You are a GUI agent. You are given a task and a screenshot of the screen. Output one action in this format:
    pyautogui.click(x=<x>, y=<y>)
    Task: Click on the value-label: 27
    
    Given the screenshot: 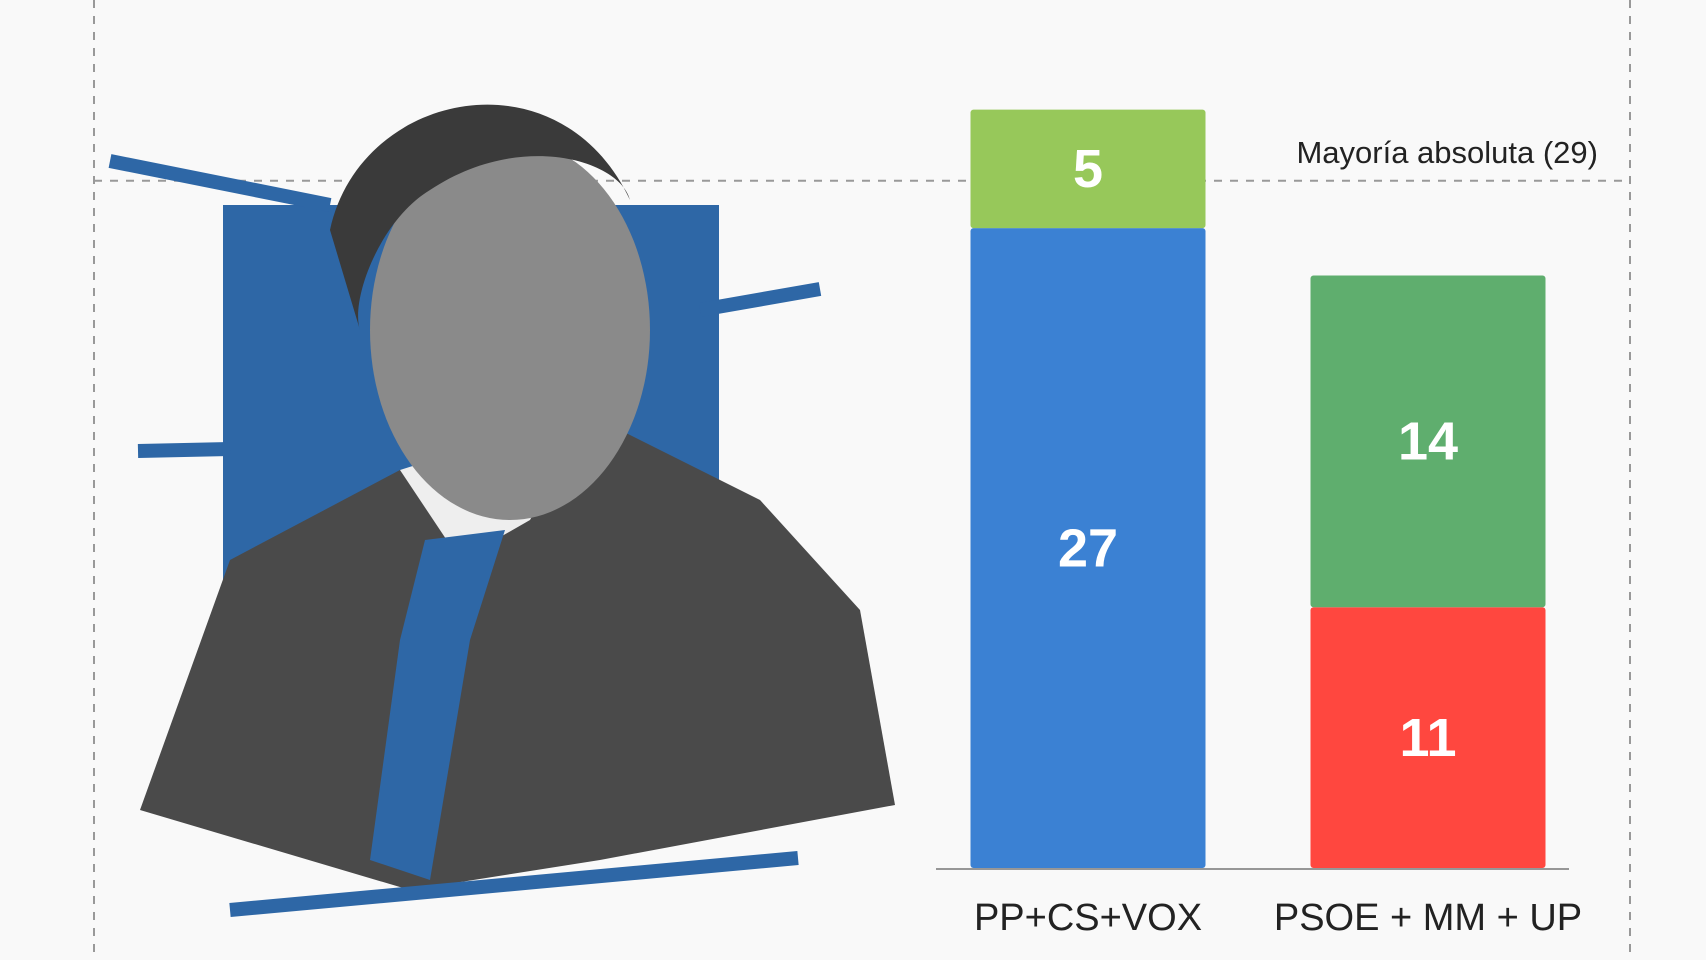 What is the action you would take?
    pyautogui.click(x=1088, y=548)
    